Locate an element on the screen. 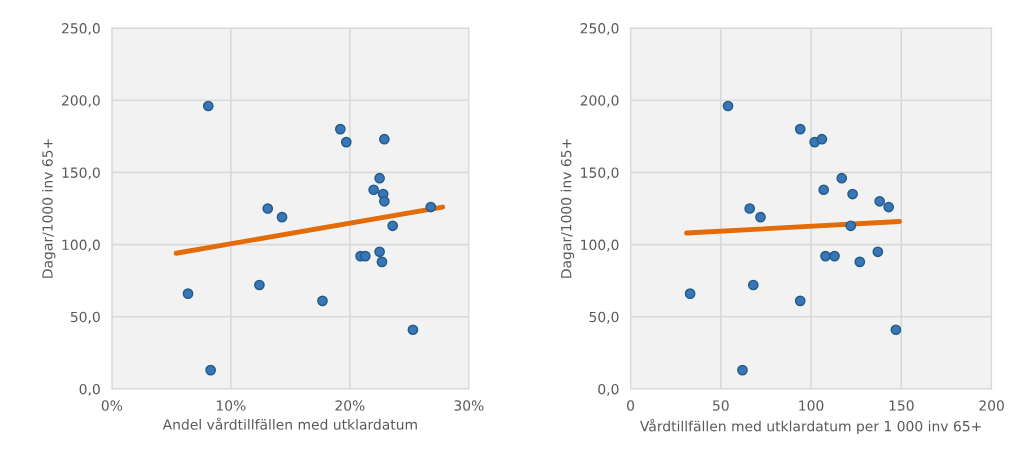  x-tick-label: 50 is located at coordinates (721, 405).